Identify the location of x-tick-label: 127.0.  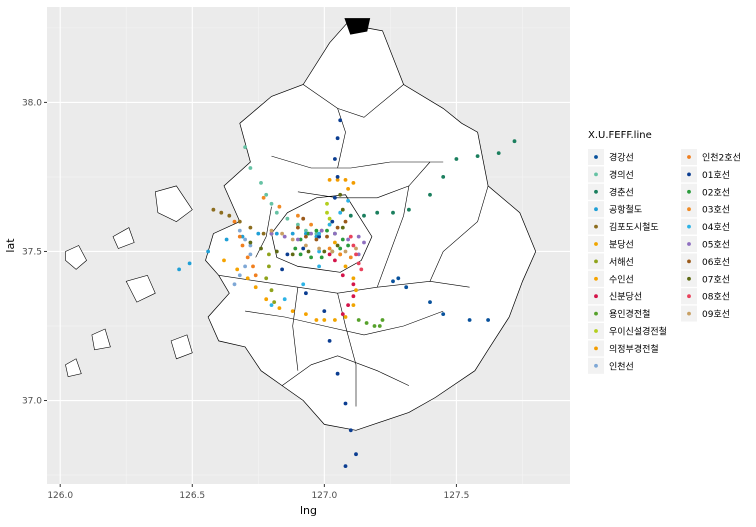
(324, 496).